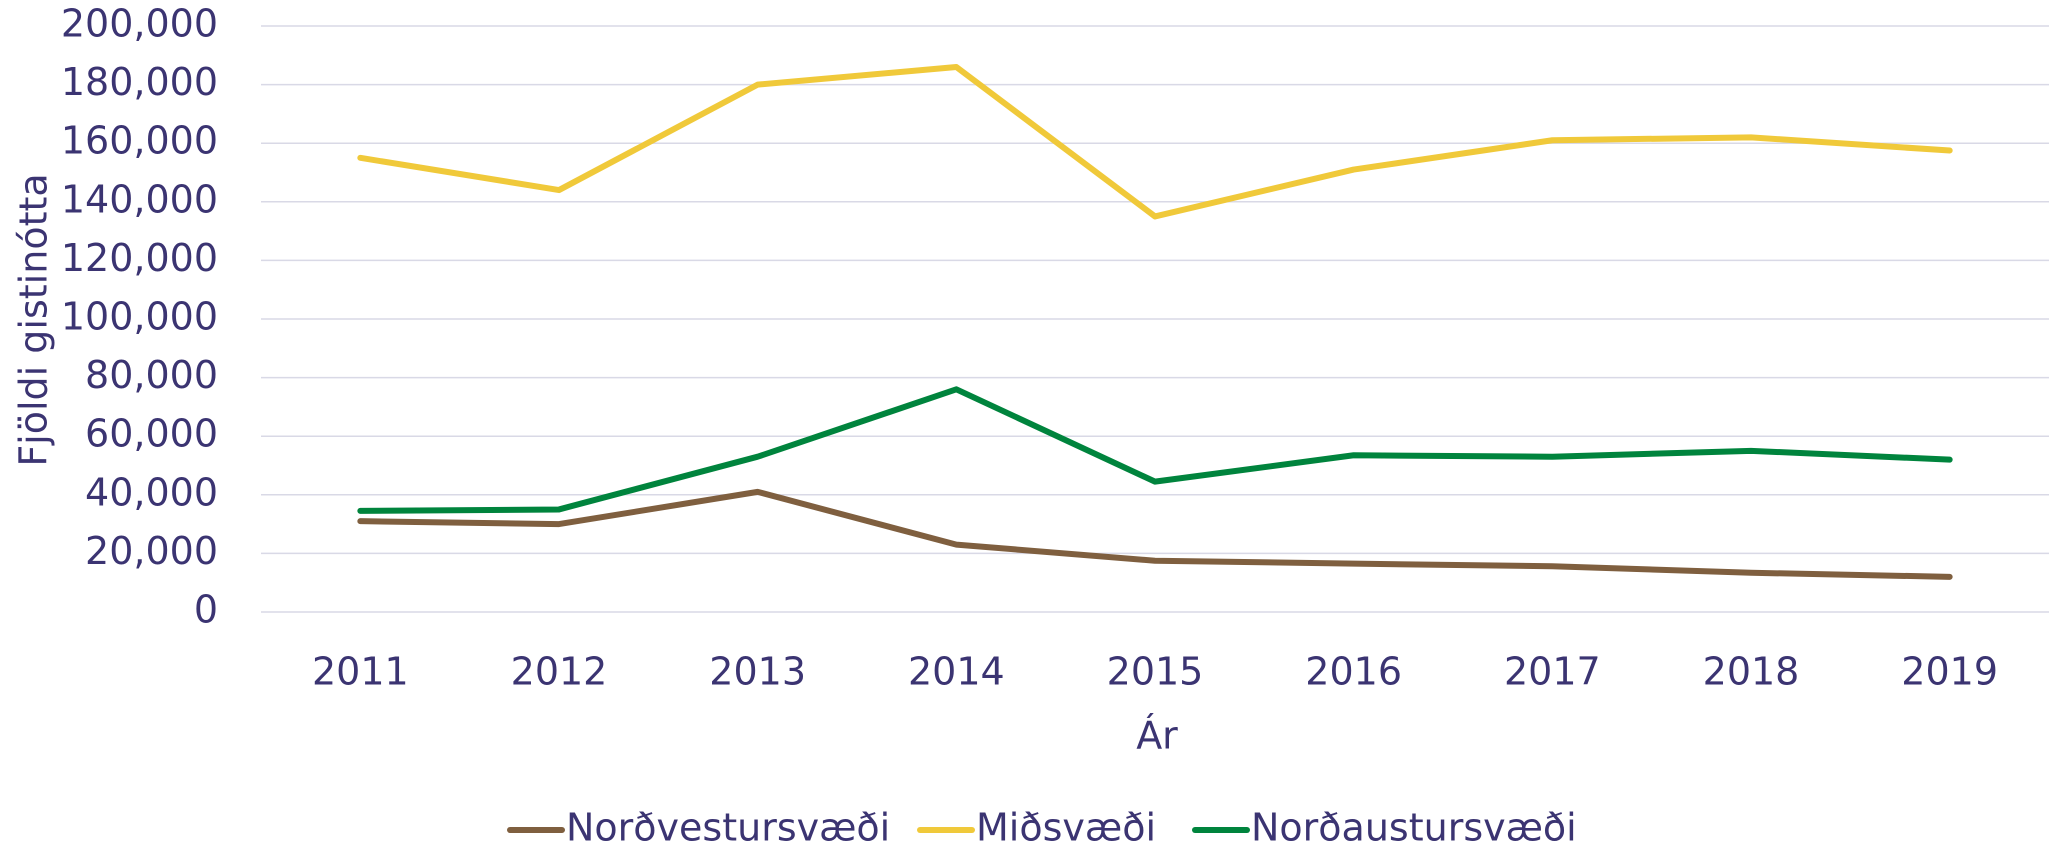  I want to click on x-axis-title: Ár, so click(1157, 736).